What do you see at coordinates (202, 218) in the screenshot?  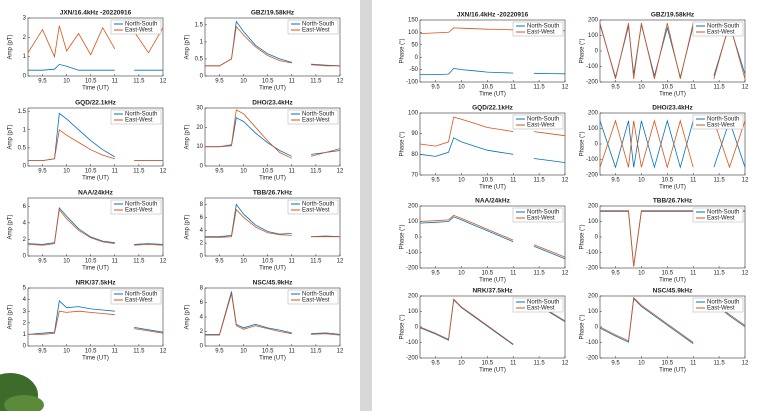 I see `y-tick-label: 6` at bounding box center [202, 218].